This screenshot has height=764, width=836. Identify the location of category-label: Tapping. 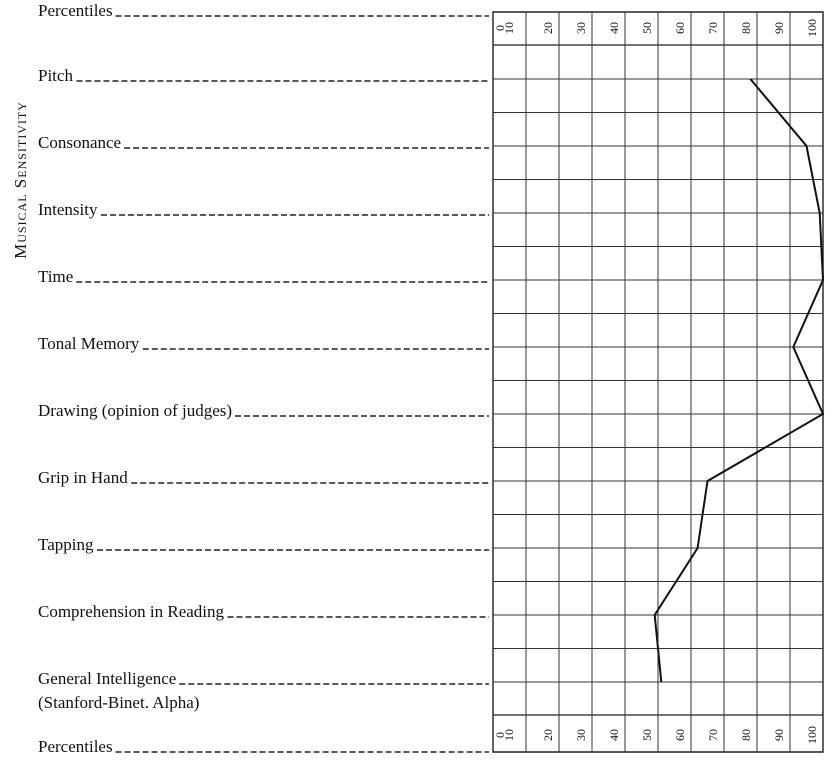
(66, 544).